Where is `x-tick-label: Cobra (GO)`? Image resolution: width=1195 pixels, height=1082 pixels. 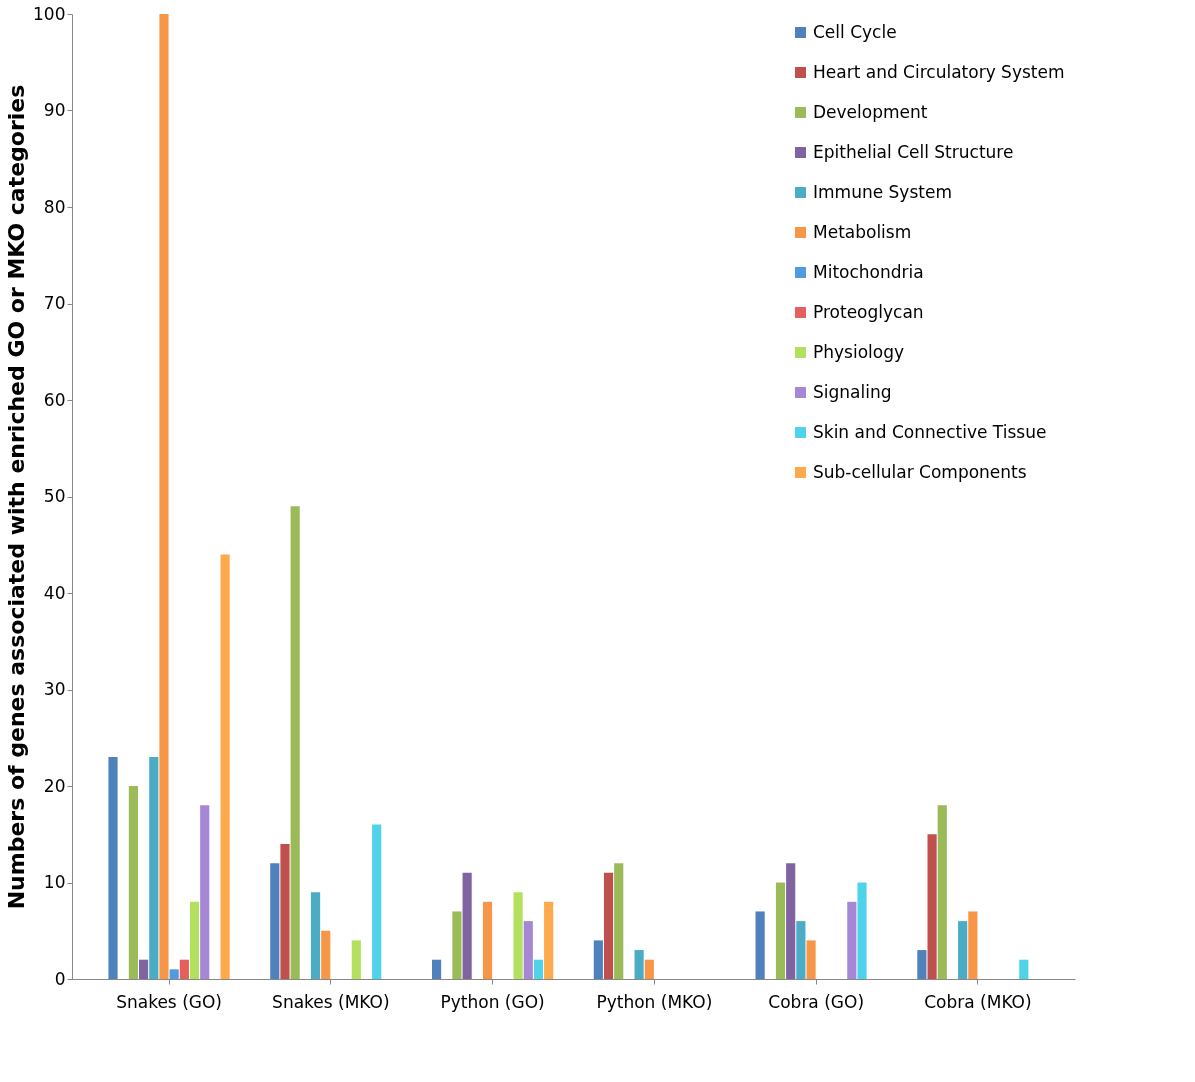
x-tick-label: Cobra (GO) is located at coordinates (816, 1001).